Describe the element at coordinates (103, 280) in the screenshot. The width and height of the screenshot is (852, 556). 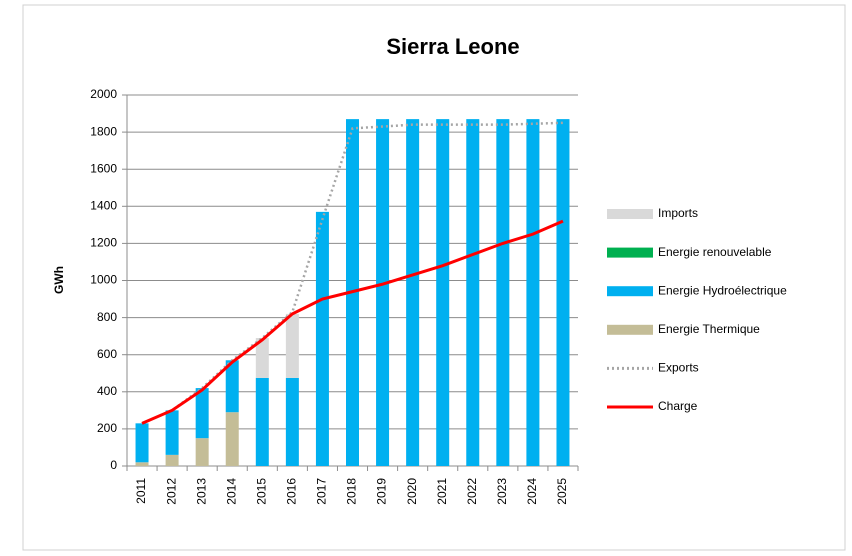
I see `y-tick-label: 1000` at that location.